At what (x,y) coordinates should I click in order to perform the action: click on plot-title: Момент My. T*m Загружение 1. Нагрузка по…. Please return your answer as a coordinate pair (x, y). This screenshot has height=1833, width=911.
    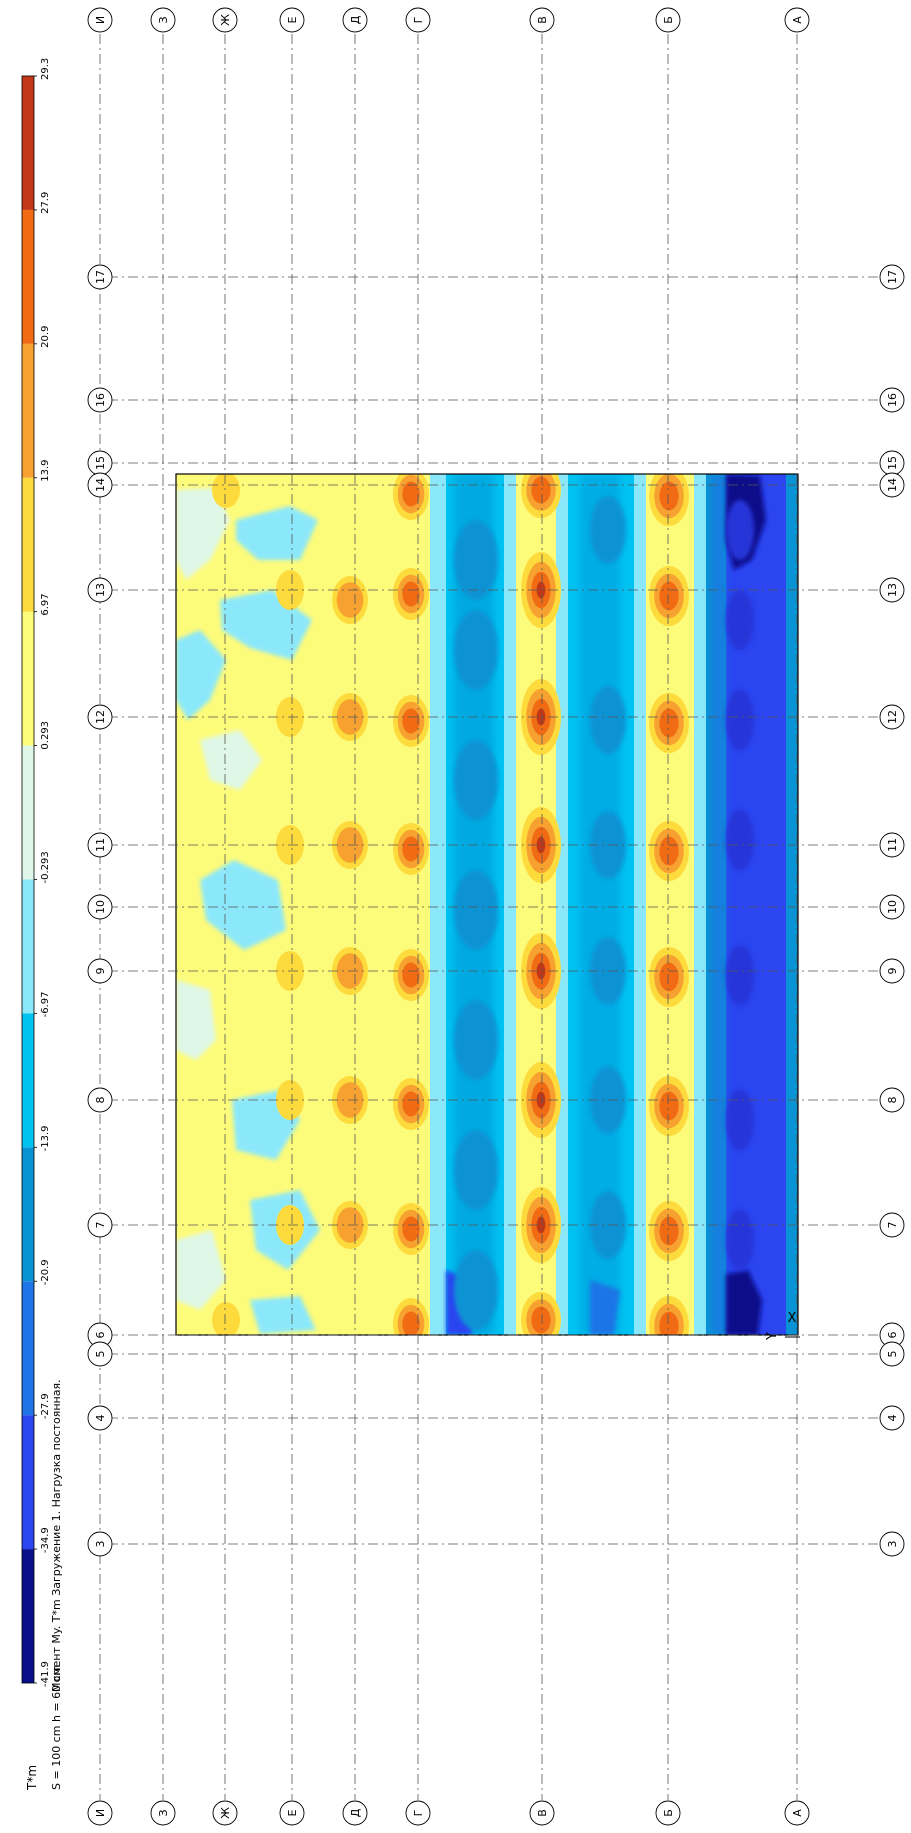
    Looking at the image, I should click on (56, 1535).